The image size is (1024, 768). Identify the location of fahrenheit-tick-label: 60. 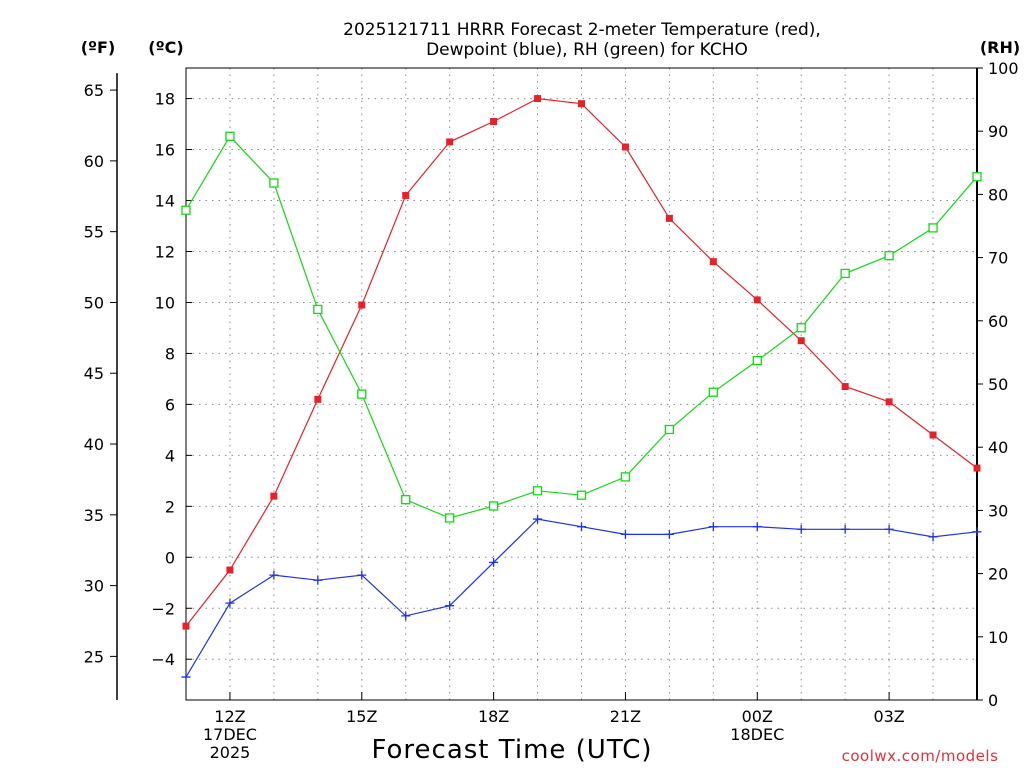
(94, 161).